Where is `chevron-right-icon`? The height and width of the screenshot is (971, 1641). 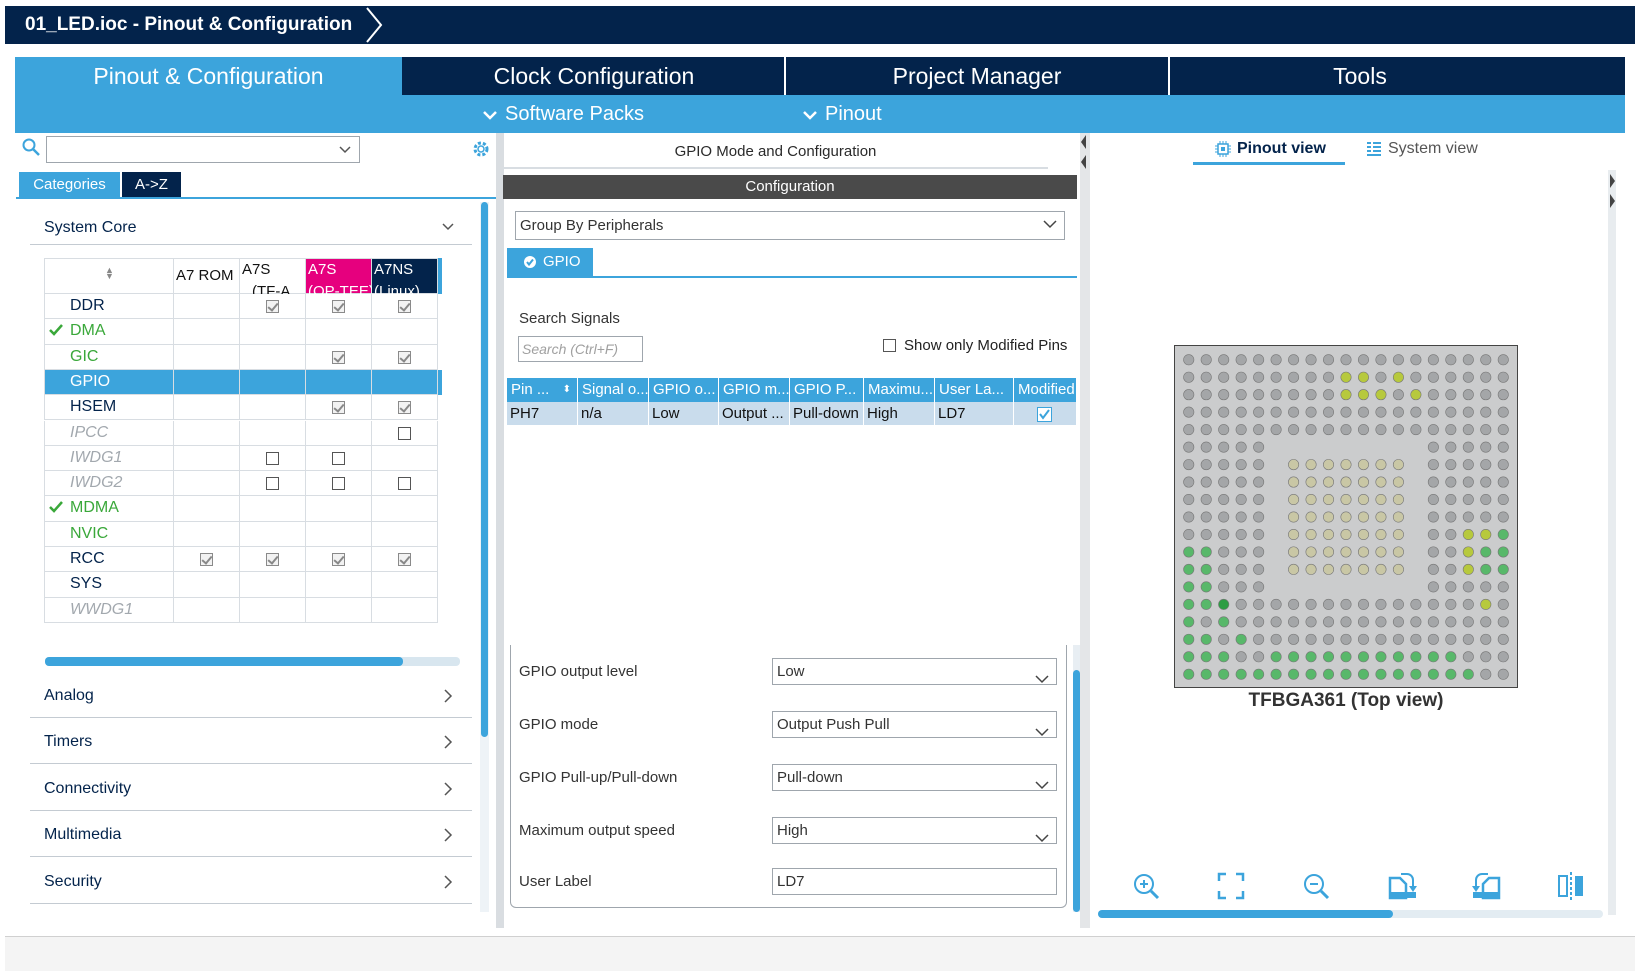 chevron-right-icon is located at coordinates (448, 698).